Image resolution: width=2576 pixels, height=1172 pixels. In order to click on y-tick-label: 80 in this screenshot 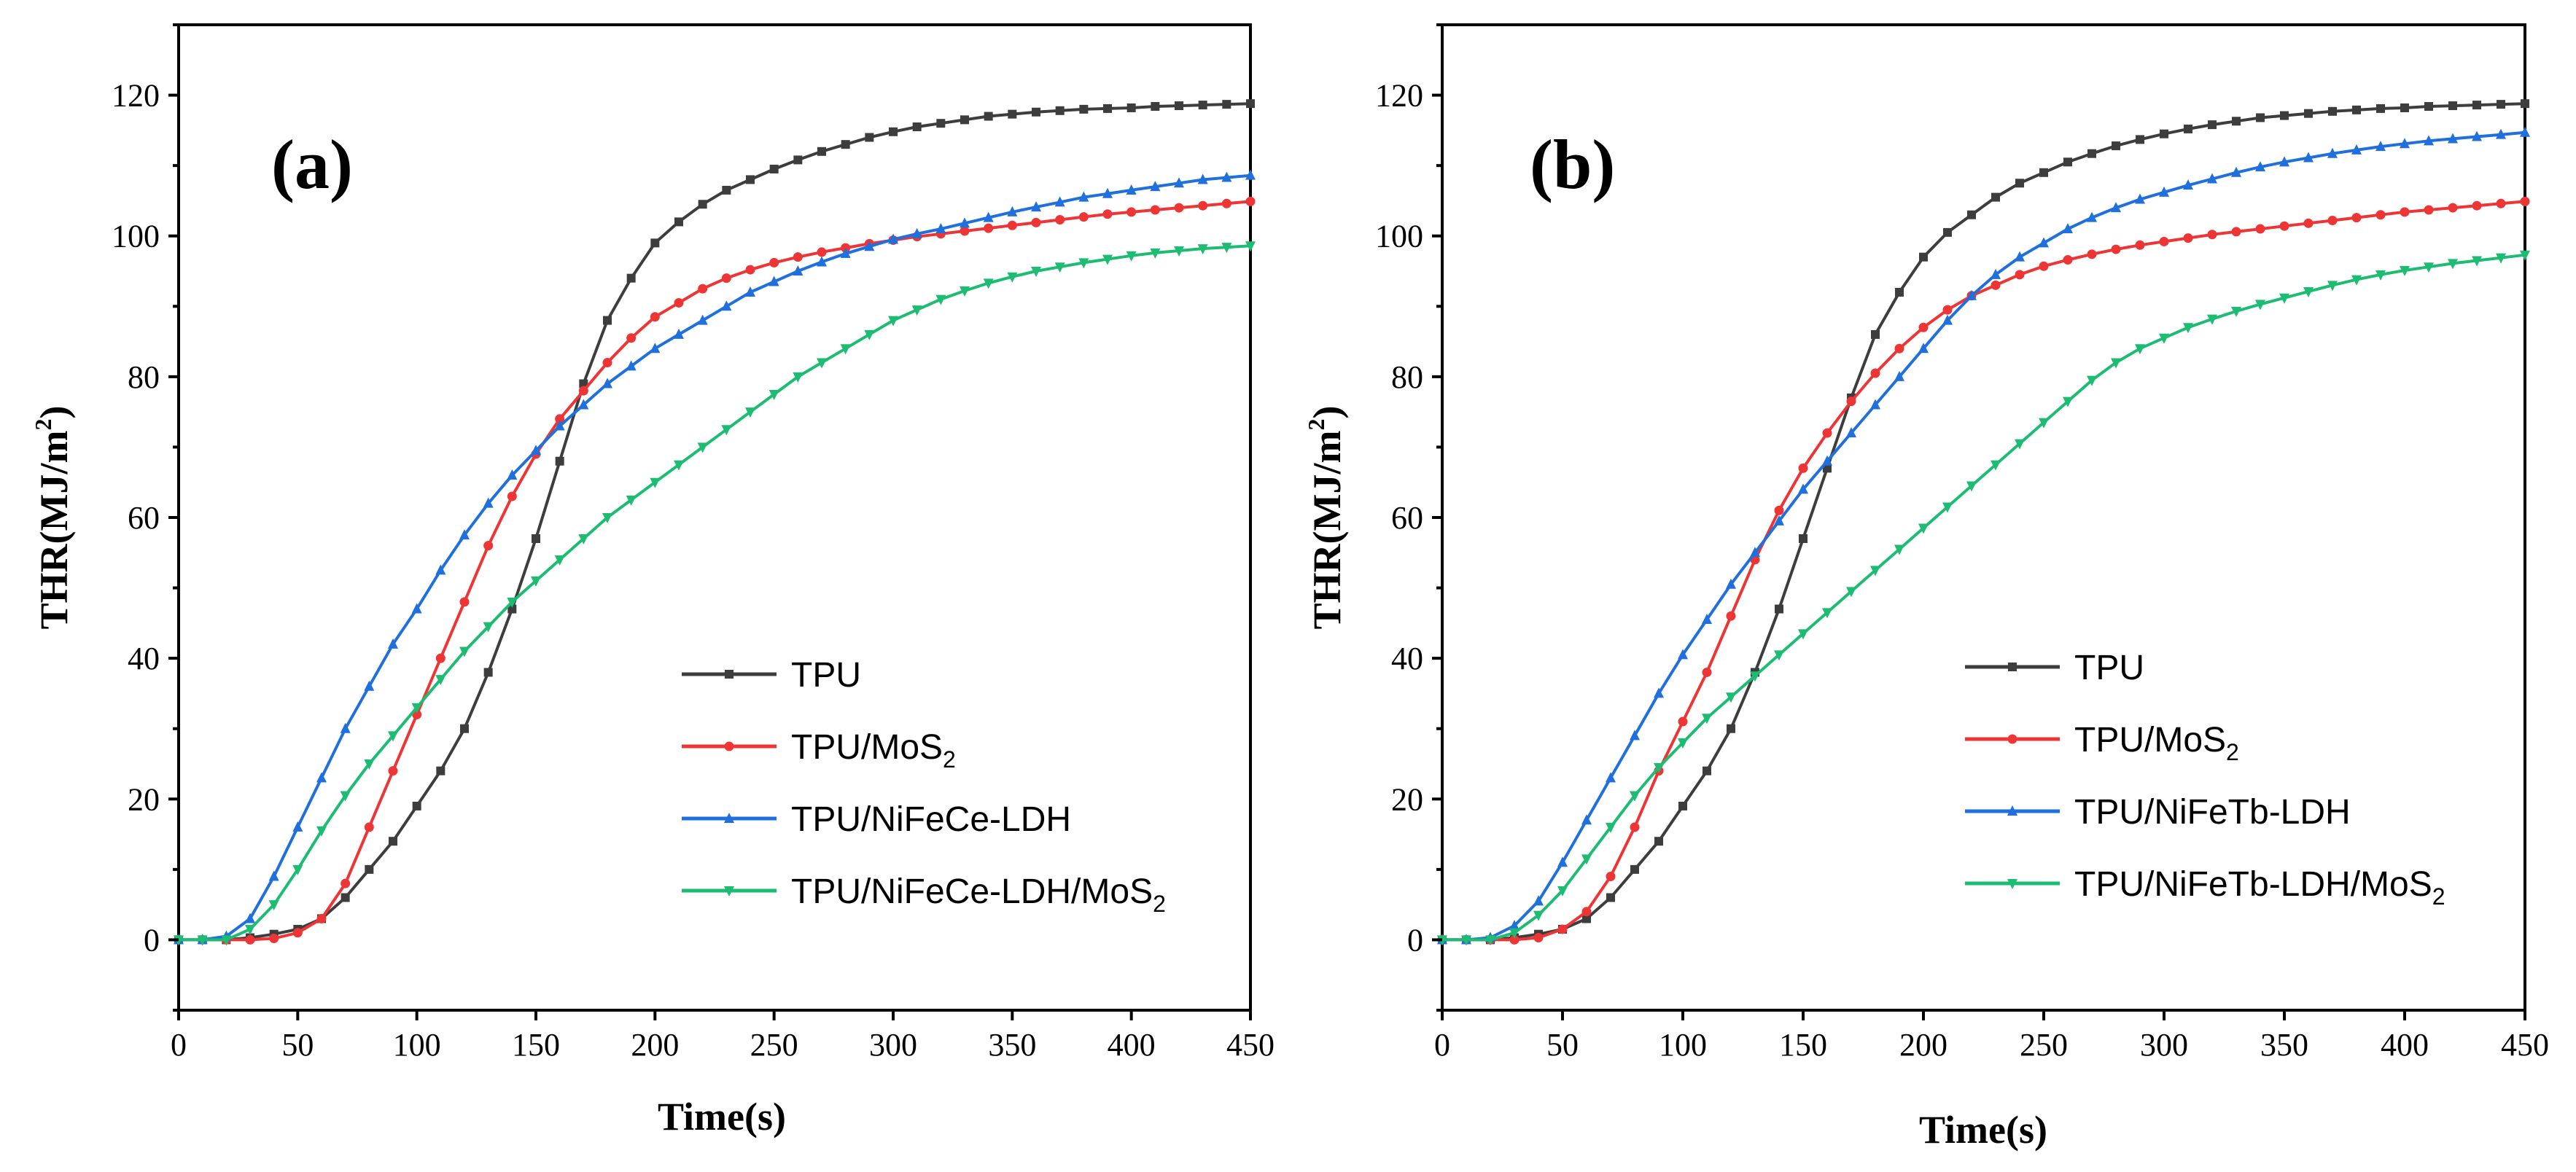, I will do `click(144, 377)`.